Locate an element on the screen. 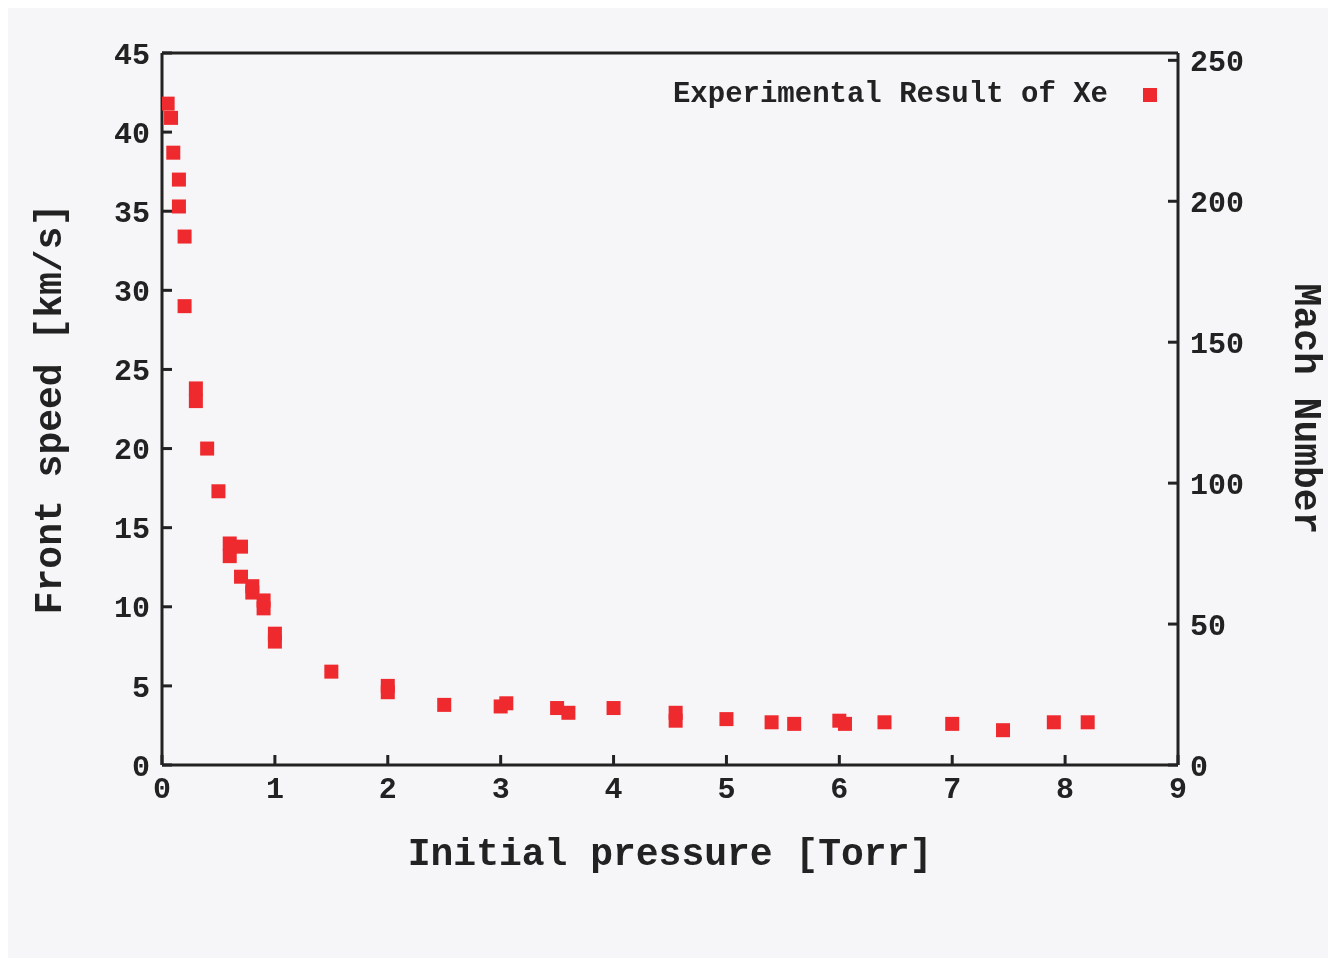  y-tick-label: 25 is located at coordinates (131, 372).